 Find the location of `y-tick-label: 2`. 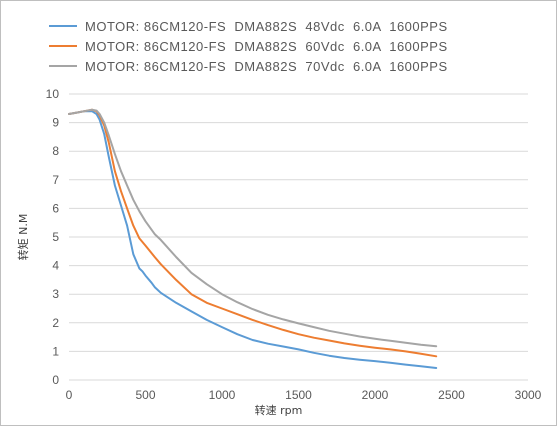

y-tick-label: 2 is located at coordinates (55, 323).